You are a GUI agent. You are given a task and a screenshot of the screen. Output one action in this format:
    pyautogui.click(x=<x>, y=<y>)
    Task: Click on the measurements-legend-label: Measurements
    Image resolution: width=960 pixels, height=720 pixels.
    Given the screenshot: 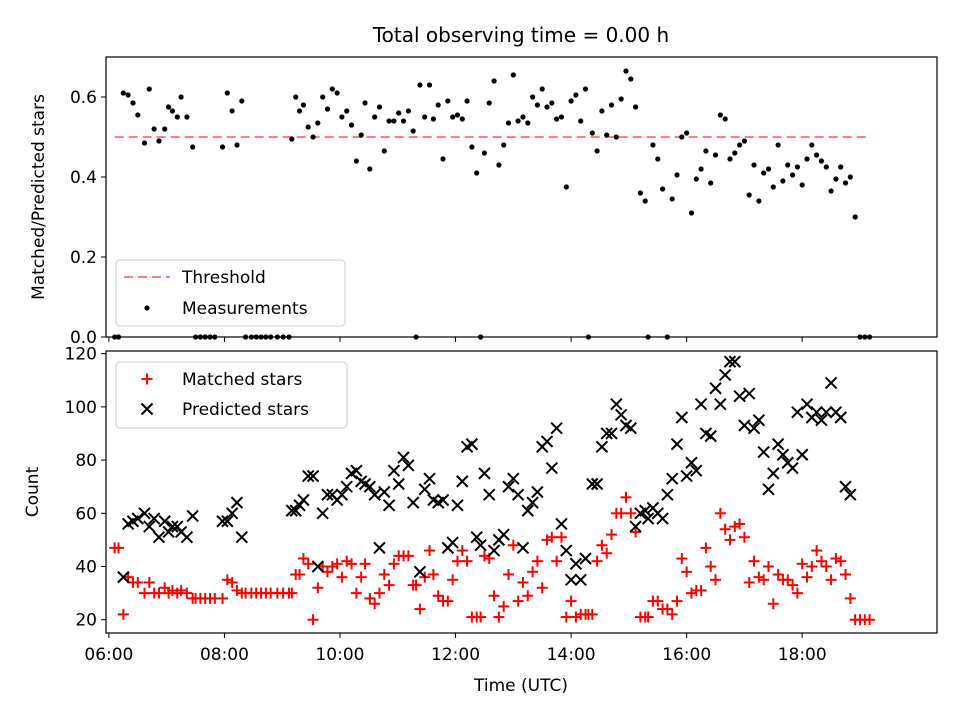 What is the action you would take?
    pyautogui.click(x=245, y=309)
    